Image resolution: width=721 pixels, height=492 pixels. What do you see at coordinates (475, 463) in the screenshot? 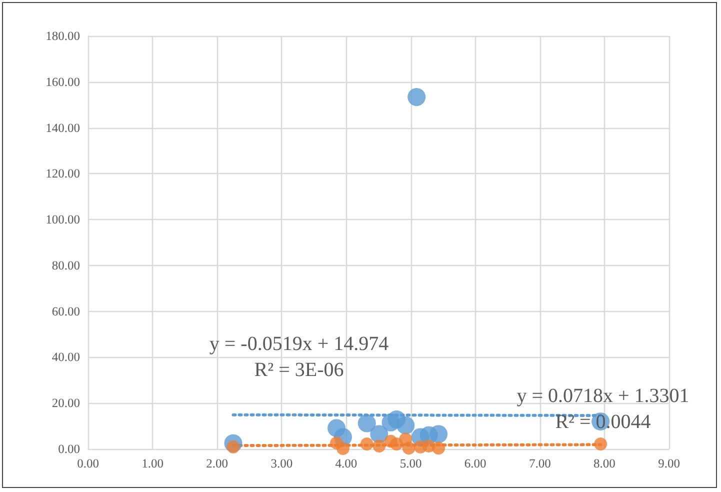
I see `x-tick-label: 6.00` at bounding box center [475, 463].